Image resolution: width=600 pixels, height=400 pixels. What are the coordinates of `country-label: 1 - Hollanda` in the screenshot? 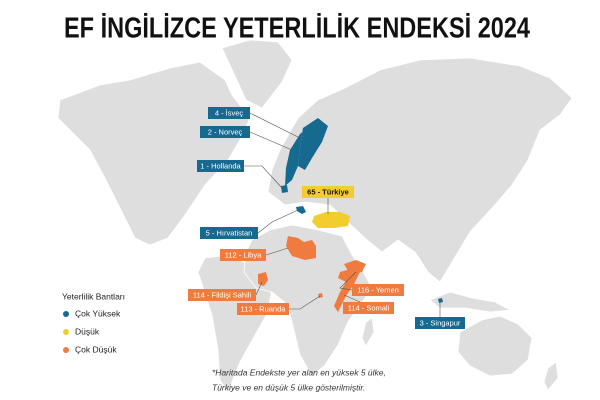 It's located at (220, 165).